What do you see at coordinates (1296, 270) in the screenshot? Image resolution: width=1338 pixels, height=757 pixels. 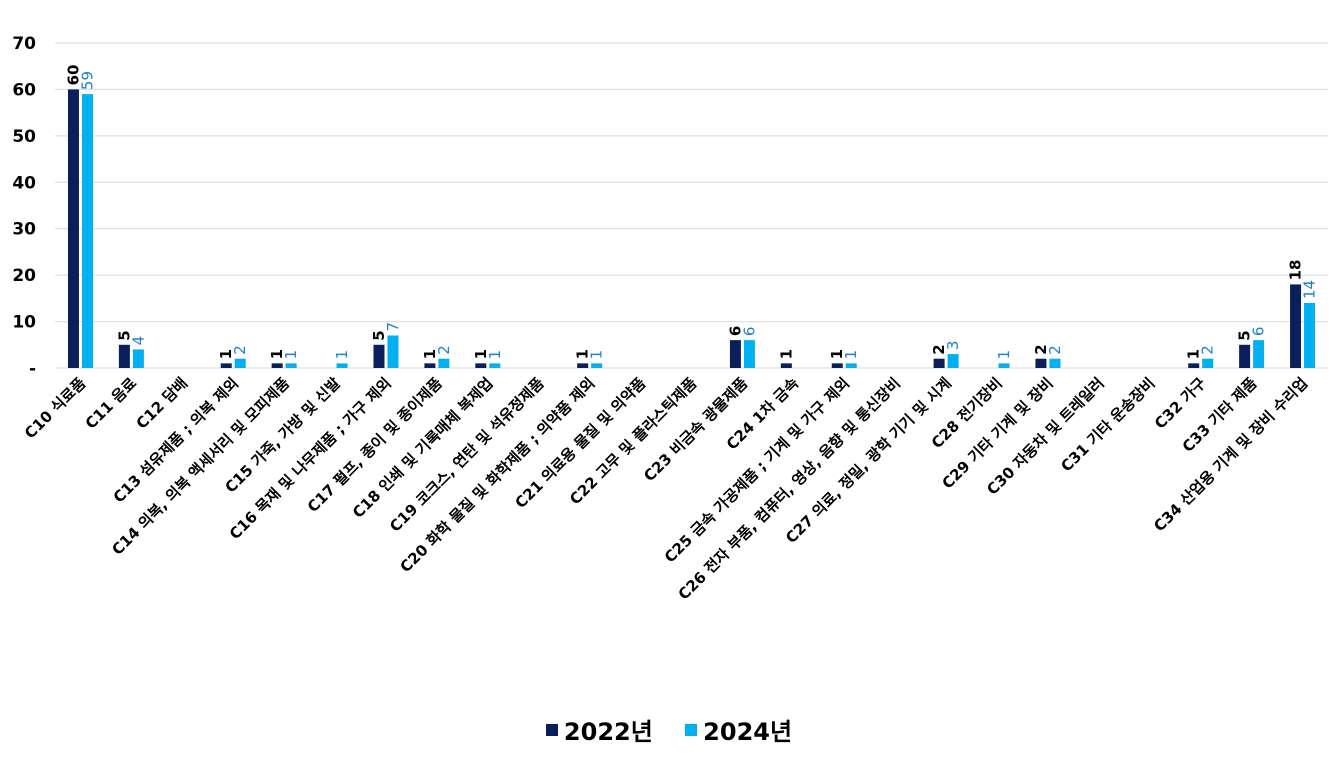 I see `data-label: 18` at bounding box center [1296, 270].